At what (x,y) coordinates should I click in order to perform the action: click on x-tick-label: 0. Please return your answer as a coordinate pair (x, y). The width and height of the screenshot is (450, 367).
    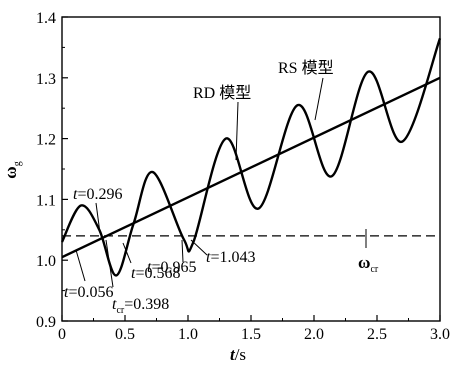
    Looking at the image, I should click on (62, 334).